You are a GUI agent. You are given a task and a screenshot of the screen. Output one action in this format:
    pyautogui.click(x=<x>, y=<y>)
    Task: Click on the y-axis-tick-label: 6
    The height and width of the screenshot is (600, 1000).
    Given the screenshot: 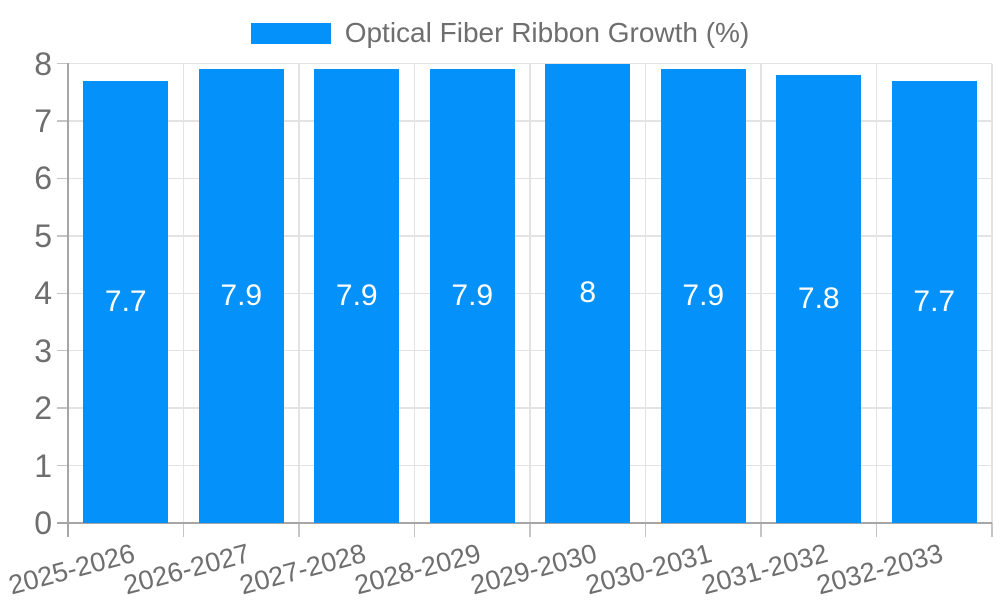 What is the action you would take?
    pyautogui.click(x=43, y=178)
    